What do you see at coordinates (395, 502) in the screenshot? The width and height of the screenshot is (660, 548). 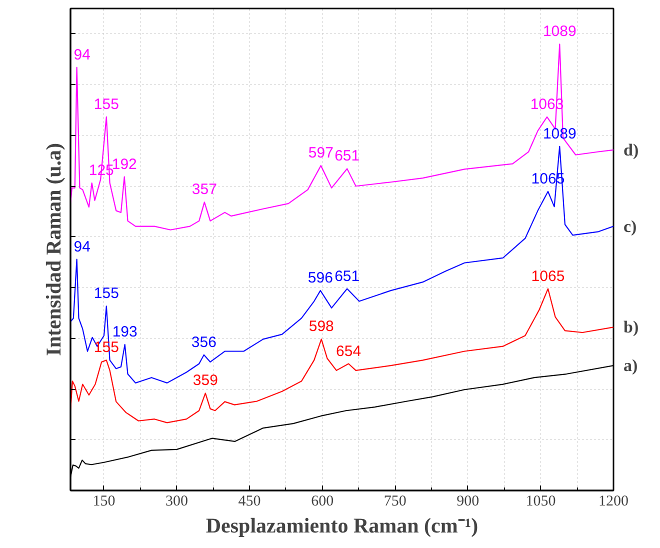 I see `x-tick-label: 750` at bounding box center [395, 502].